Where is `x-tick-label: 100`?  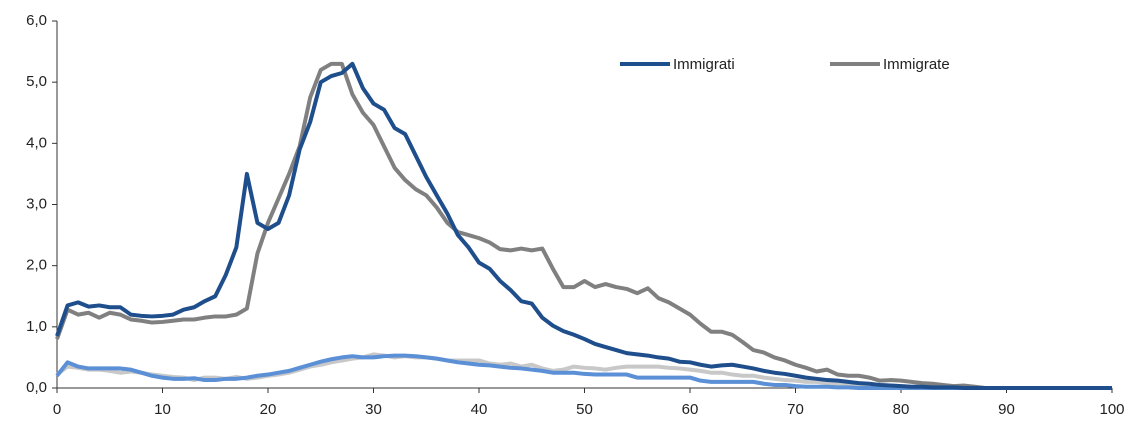
x-tick-label: 100 is located at coordinates (1111, 409).